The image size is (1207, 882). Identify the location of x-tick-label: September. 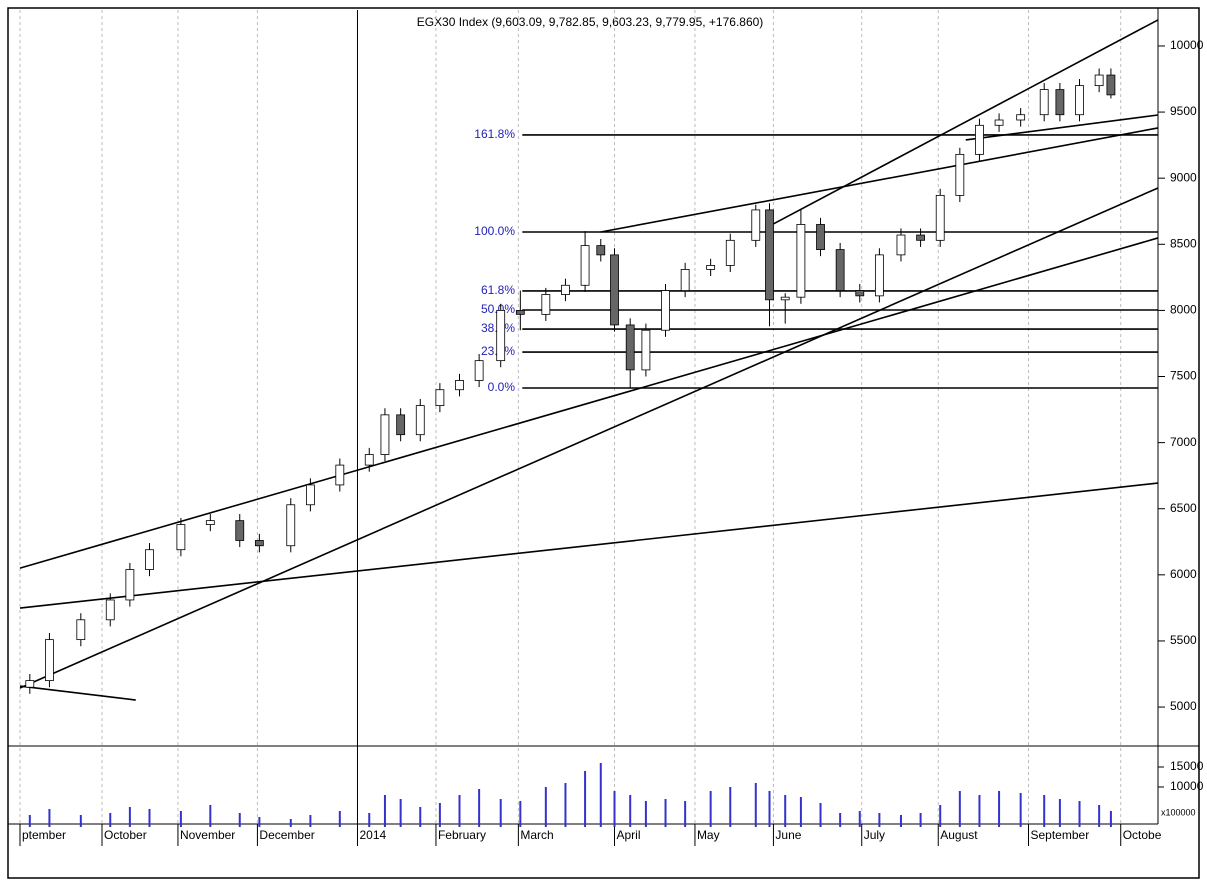
(1060, 835).